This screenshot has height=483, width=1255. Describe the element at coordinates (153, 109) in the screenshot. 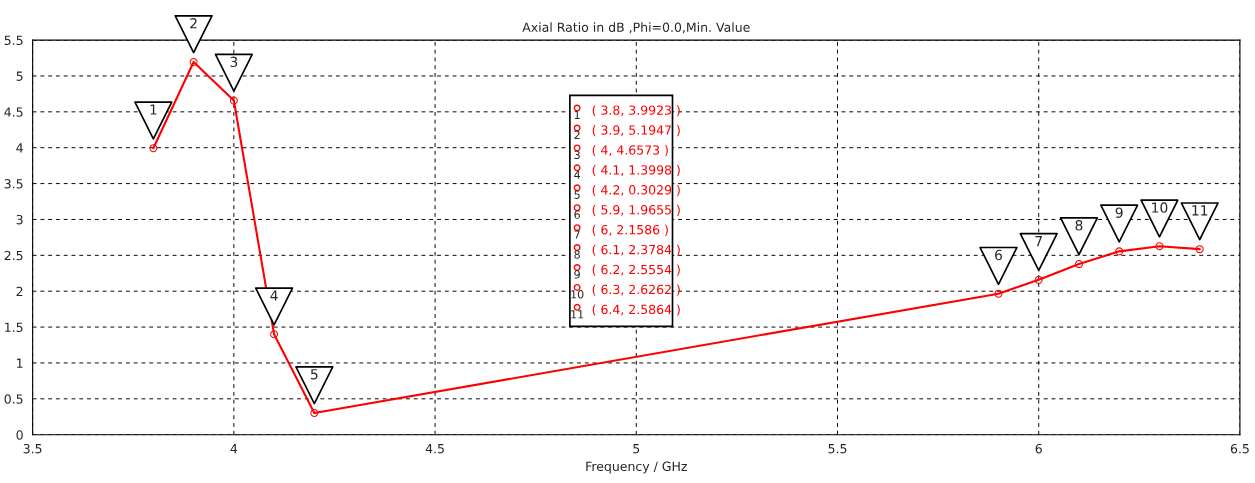

I see `annotation: 1` at that location.